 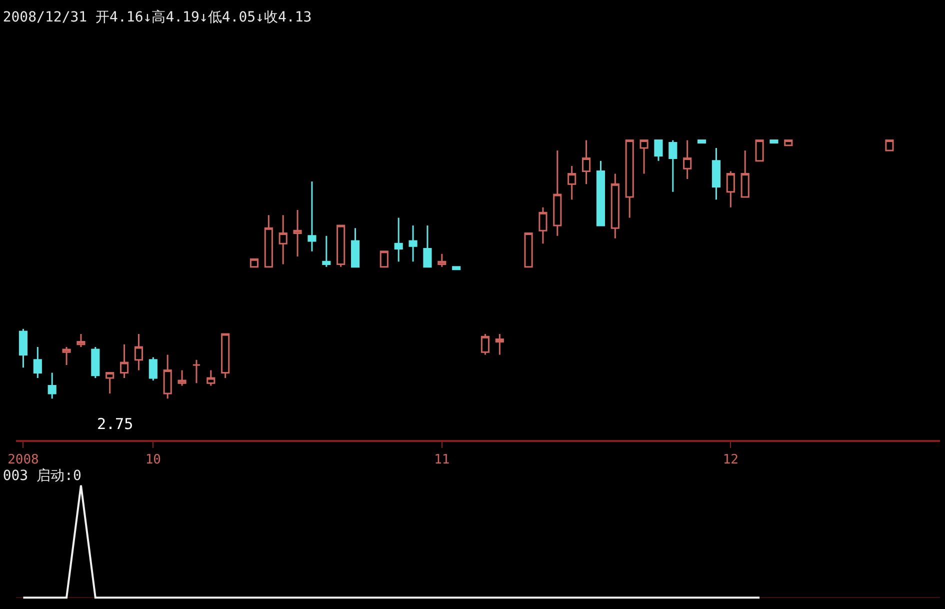 What do you see at coordinates (157, 18) in the screenshot?
I see `chart-title: 2008/12/31 开4.16↓高4.19↓低4.05↓收4.13` at bounding box center [157, 18].